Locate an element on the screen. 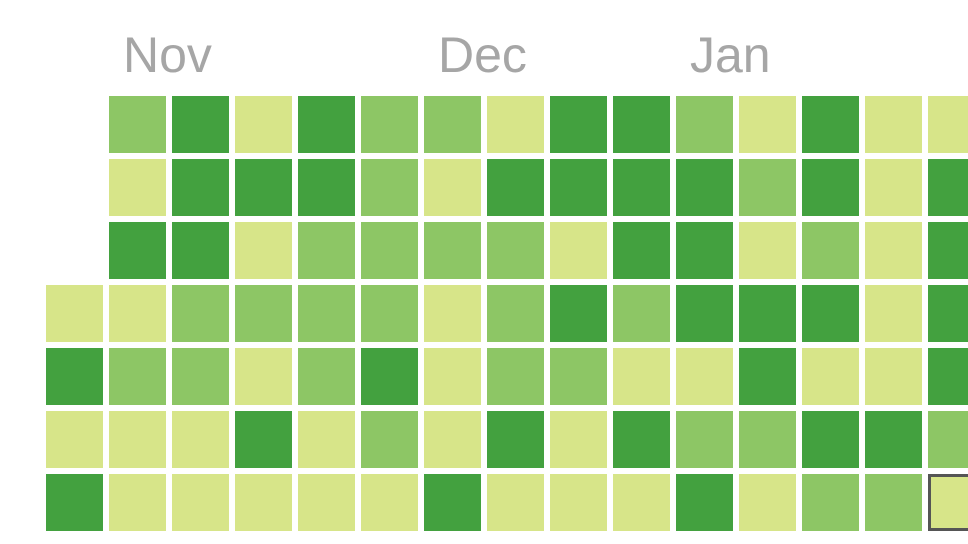  heatmap-cell-w4-d1 is located at coordinates (326, 187).